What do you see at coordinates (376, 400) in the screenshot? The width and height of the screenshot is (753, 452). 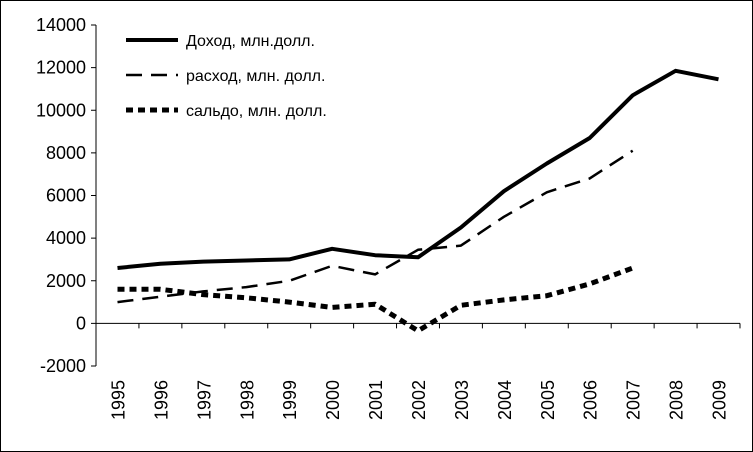 I see `x-tick-label: 2001` at bounding box center [376, 400].